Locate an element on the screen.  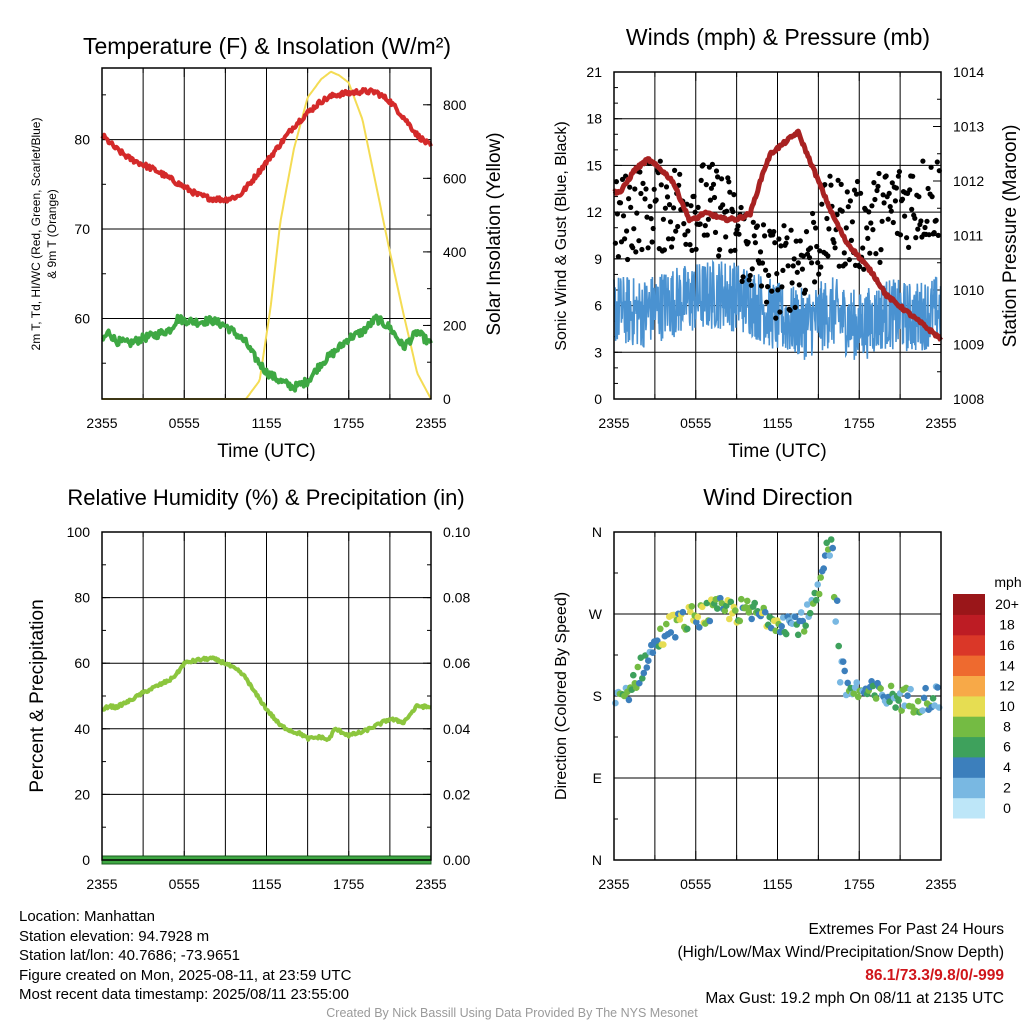
y2-tick-label: 1013 is located at coordinates (968, 127).